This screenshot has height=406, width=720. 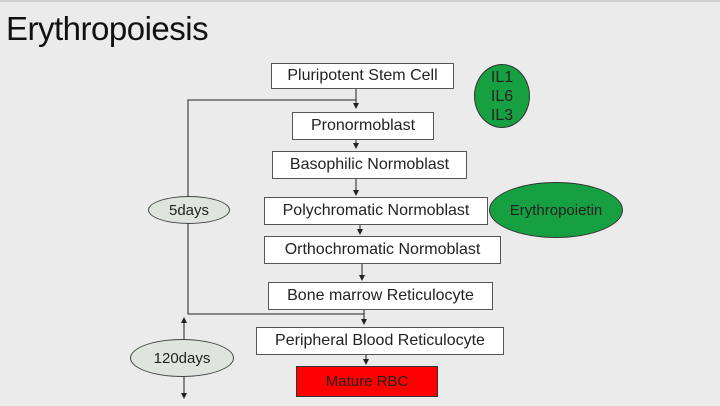 I want to click on stage-pluripotent-stem-cell: Pluripotent Stem Cell, so click(x=362, y=76).